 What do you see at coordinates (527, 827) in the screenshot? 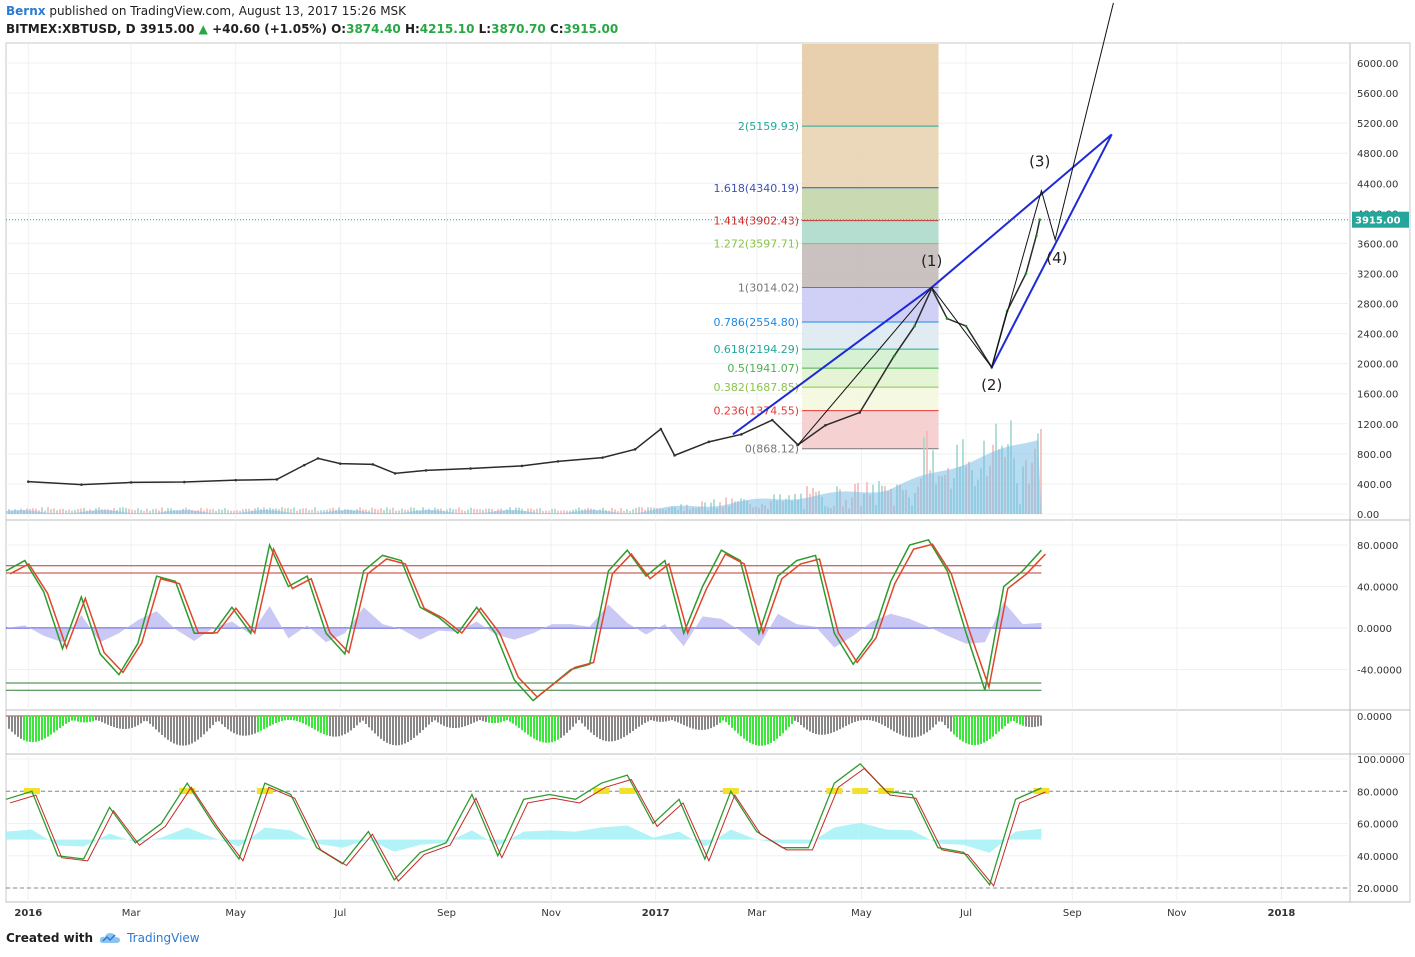
I see `stoch-d-line` at bounding box center [527, 827].